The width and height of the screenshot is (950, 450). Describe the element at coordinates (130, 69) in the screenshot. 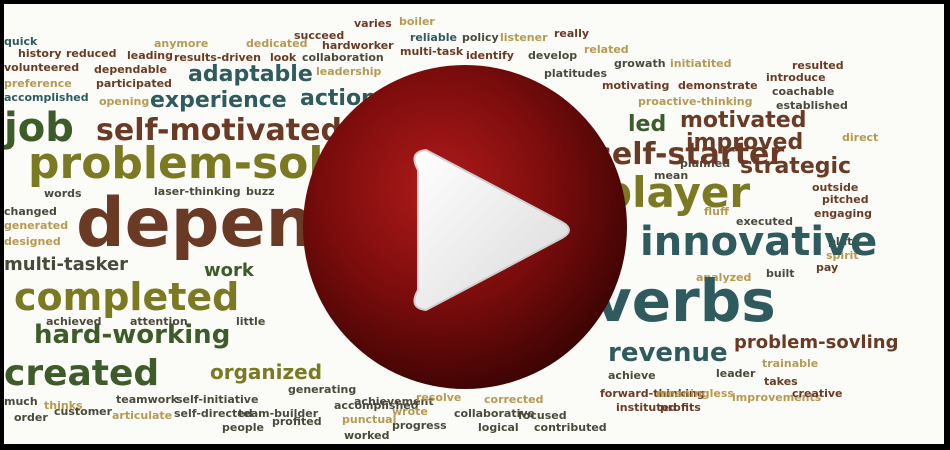

I see `word: dependable` at that location.